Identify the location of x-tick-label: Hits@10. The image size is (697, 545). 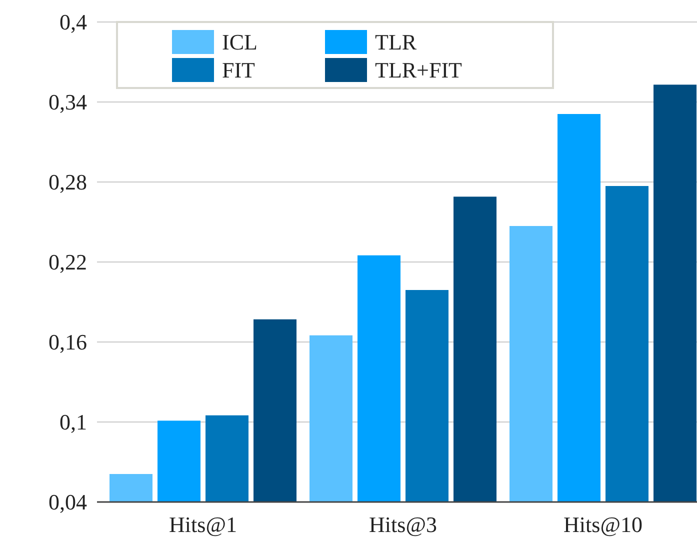
(603, 524).